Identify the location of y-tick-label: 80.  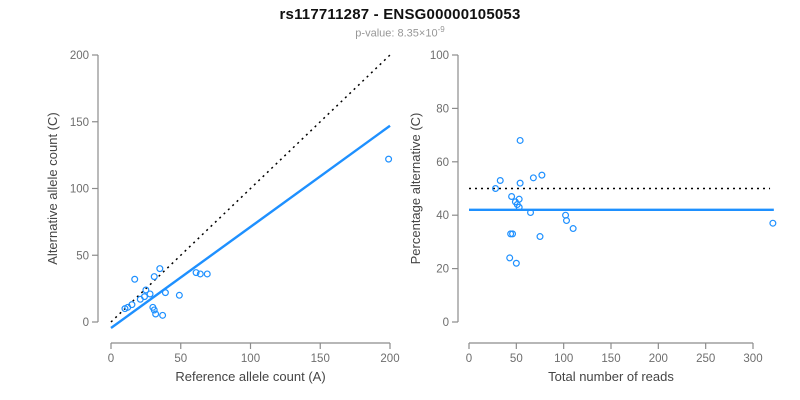
(442, 109).